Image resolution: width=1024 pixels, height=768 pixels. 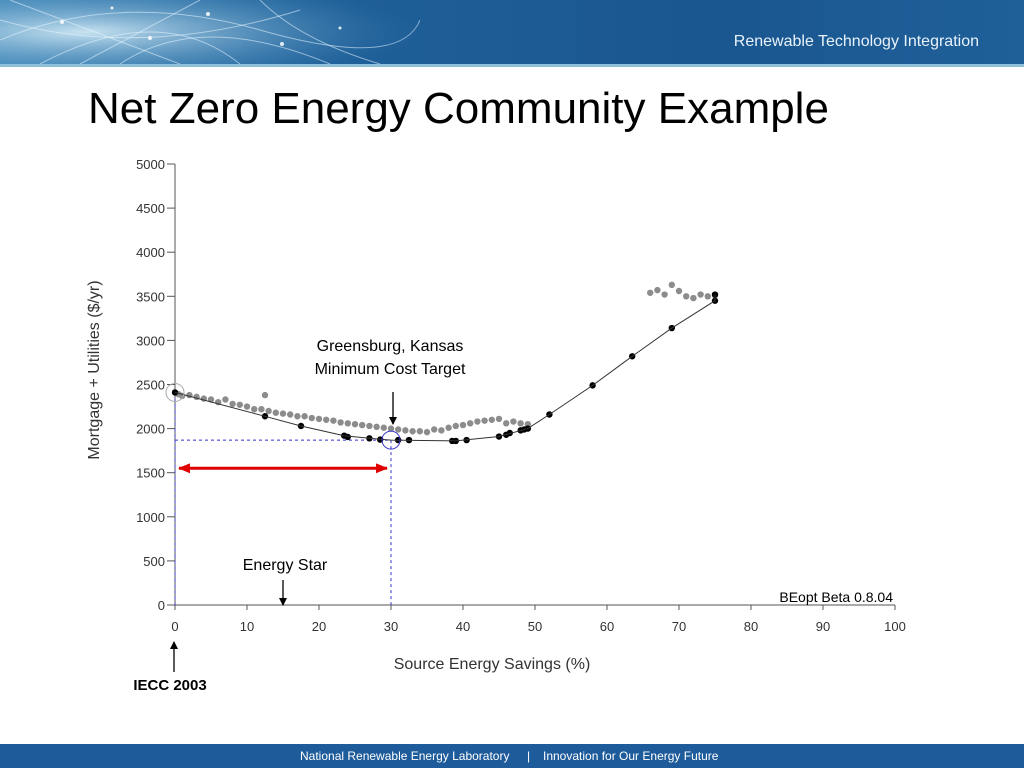 What do you see at coordinates (631, 756) in the screenshot?
I see `footer-tagline: Innovation for Our Energy Future` at bounding box center [631, 756].